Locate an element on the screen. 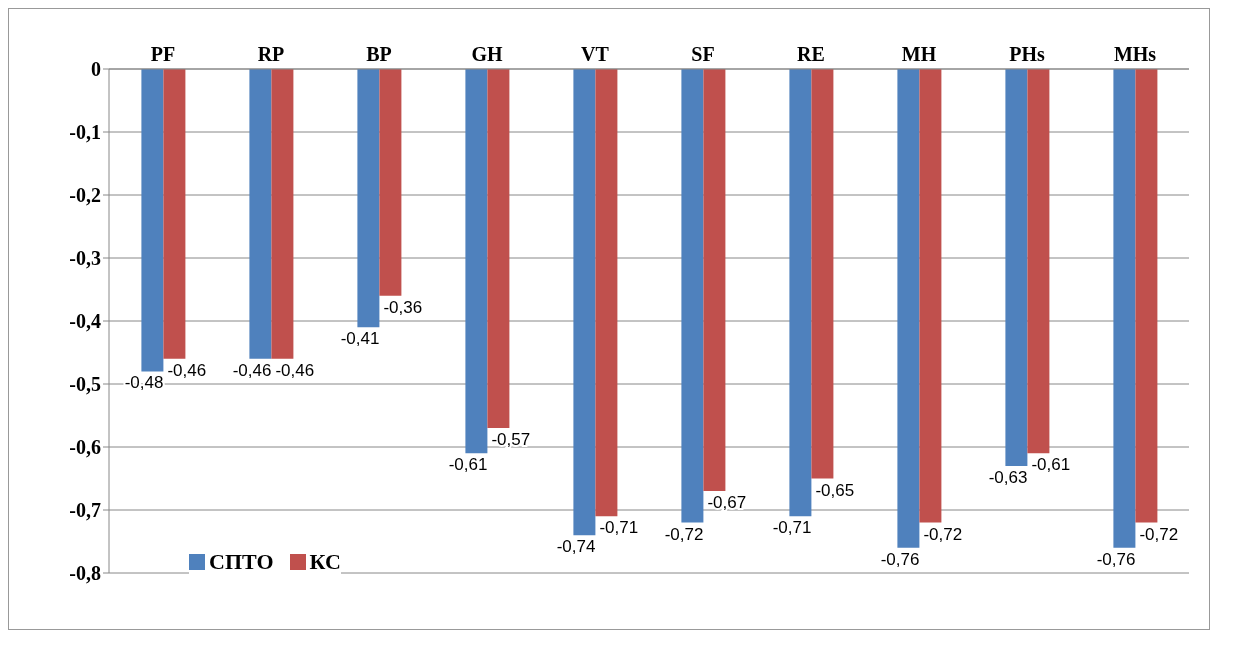  y-tick-label: -0,3 is located at coordinates (85, 258).